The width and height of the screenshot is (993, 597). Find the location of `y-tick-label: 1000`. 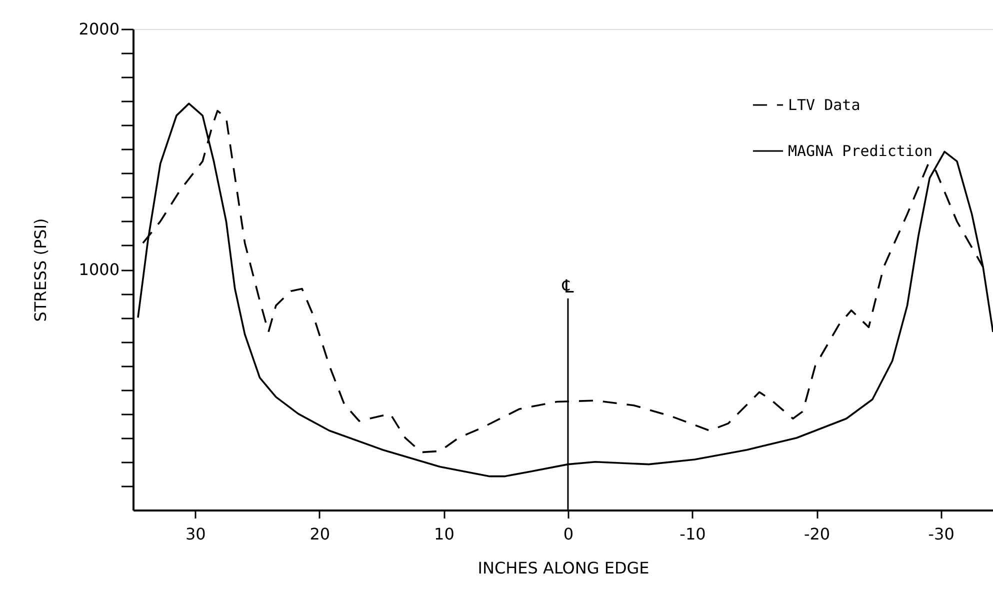

y-tick-label: 1000 is located at coordinates (99, 269).